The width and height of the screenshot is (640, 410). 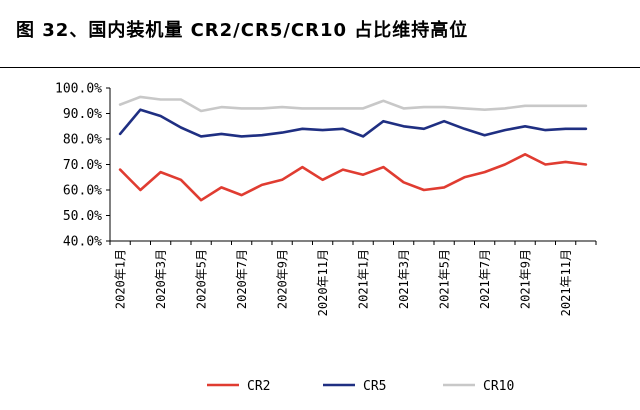 What do you see at coordinates (320, 67) in the screenshot?
I see `title-divider` at bounding box center [320, 67].